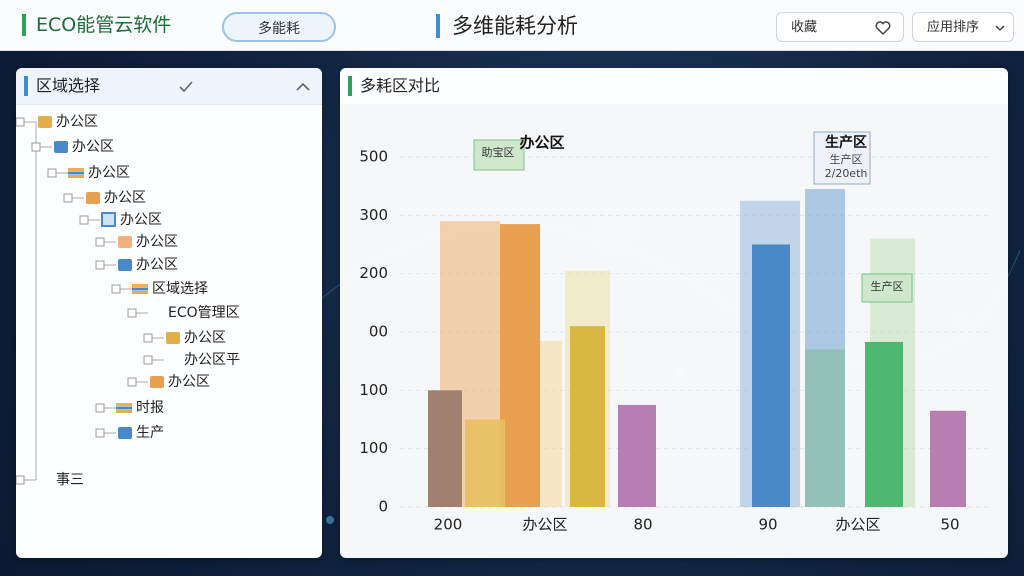 This screenshot has width=1024, height=576. I want to click on tree-item: 区域选择, so click(180, 289).